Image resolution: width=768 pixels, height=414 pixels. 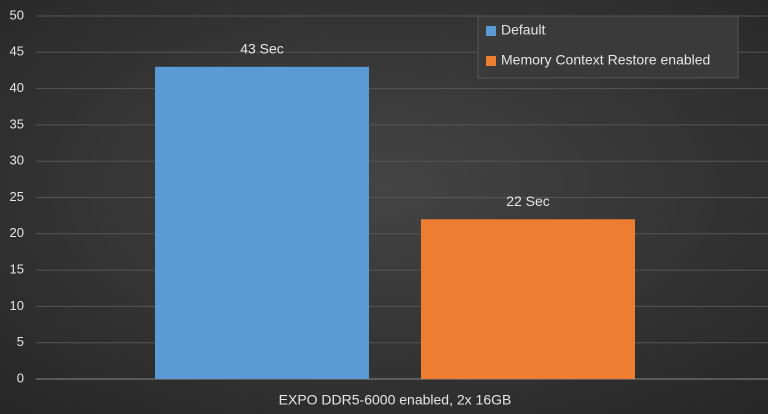 I want to click on x-tick-label: EXPO DDR5-6000 enabled, 2x 16GB, so click(x=395, y=400).